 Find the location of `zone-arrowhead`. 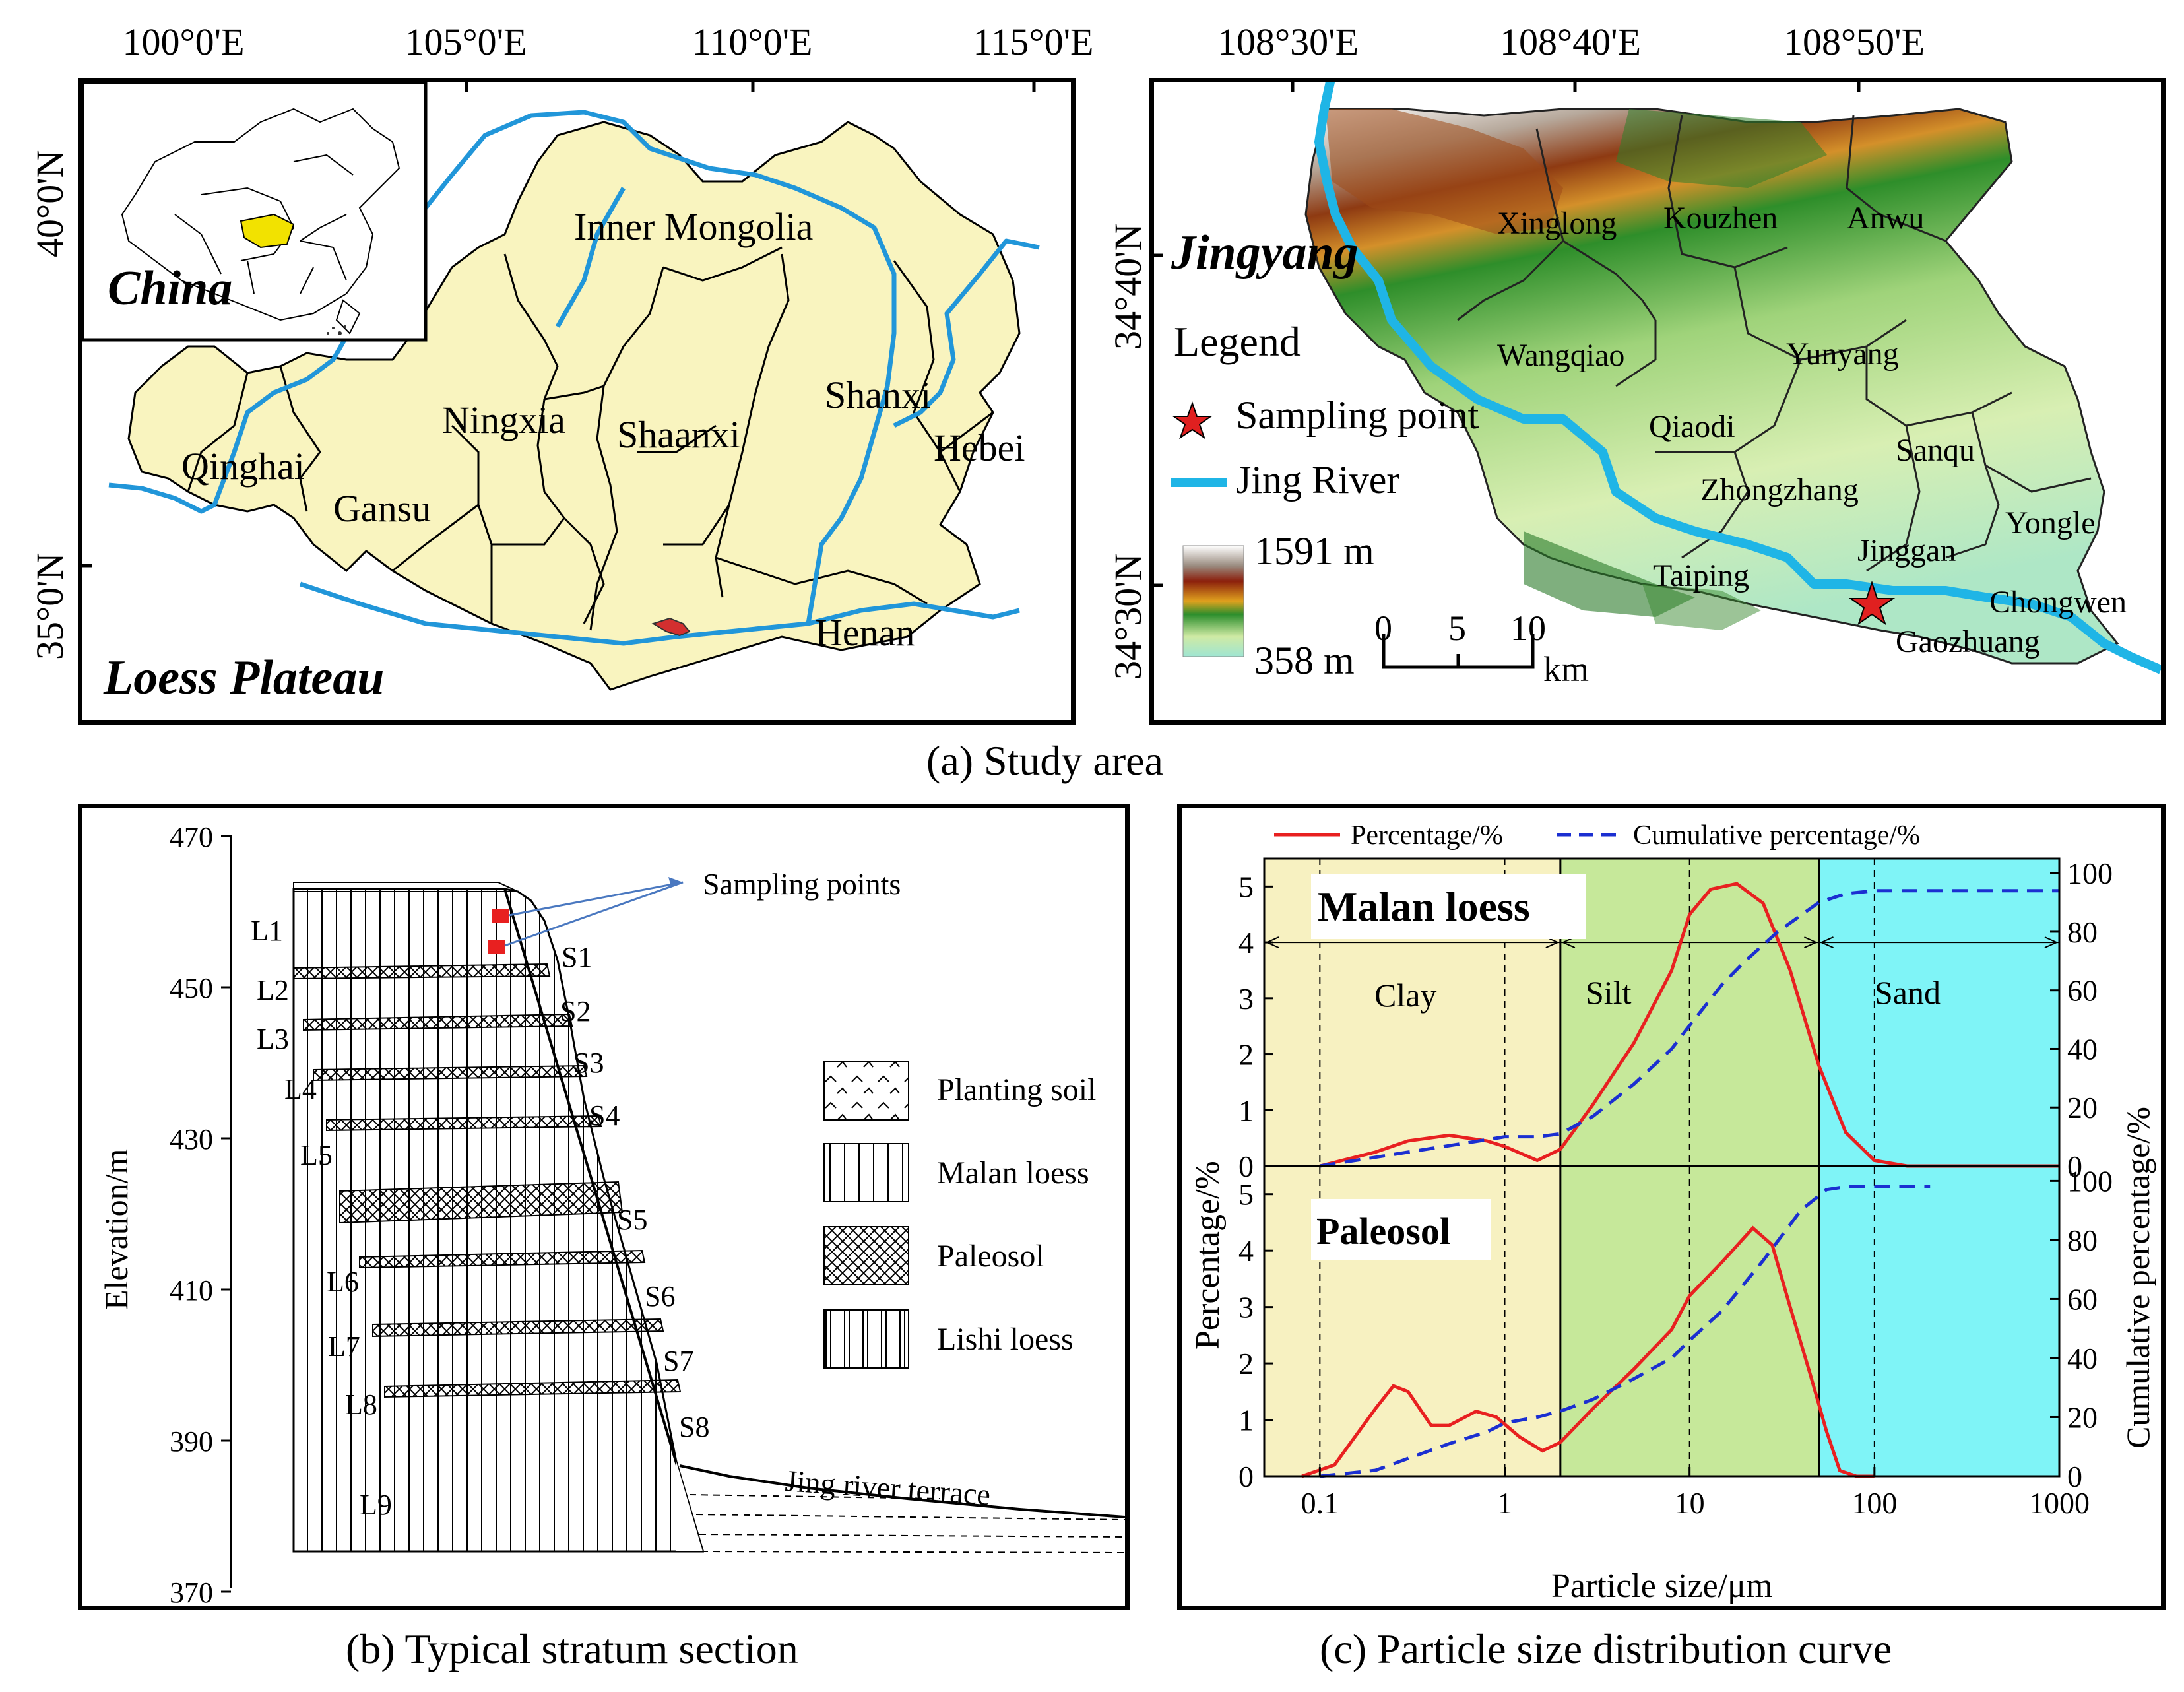

zone-arrowhead is located at coordinates (1811, 942).